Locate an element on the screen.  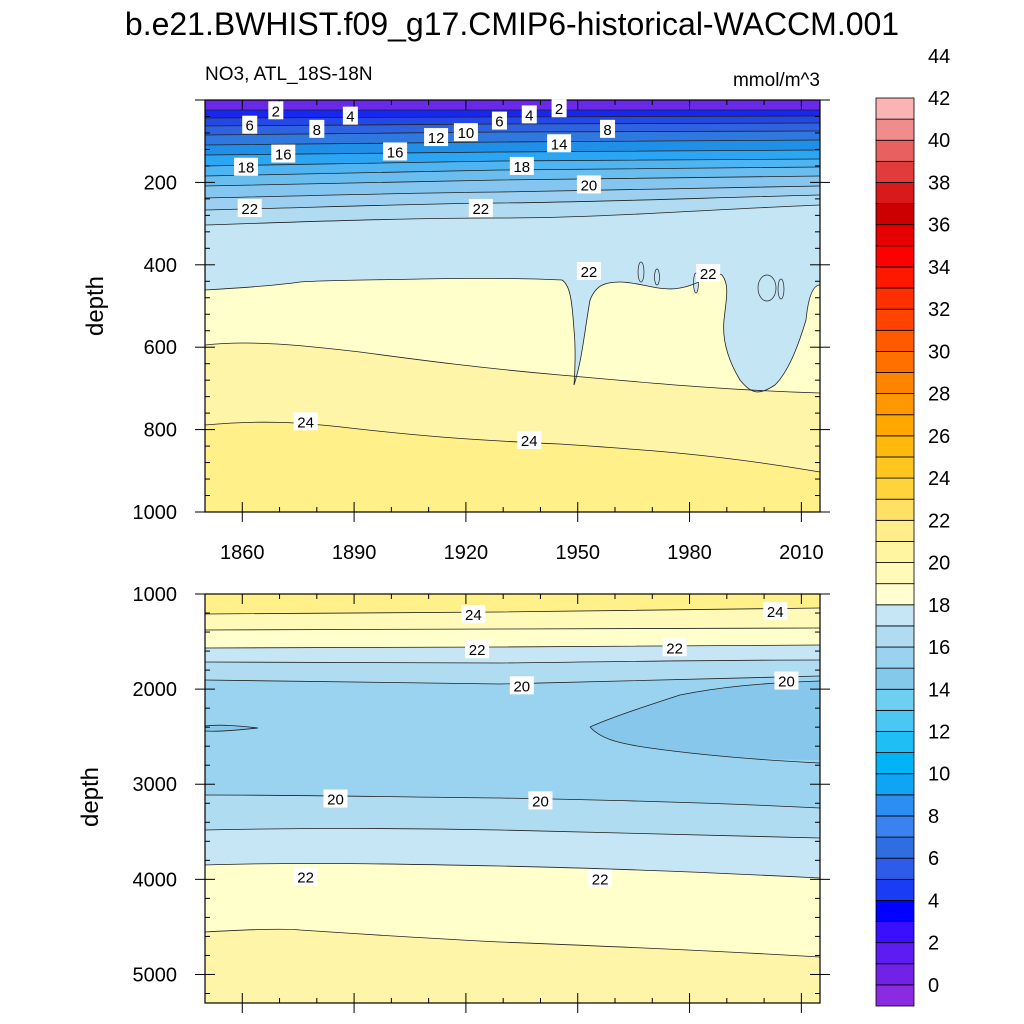
x-tick-label: 2010 is located at coordinates (801, 553).